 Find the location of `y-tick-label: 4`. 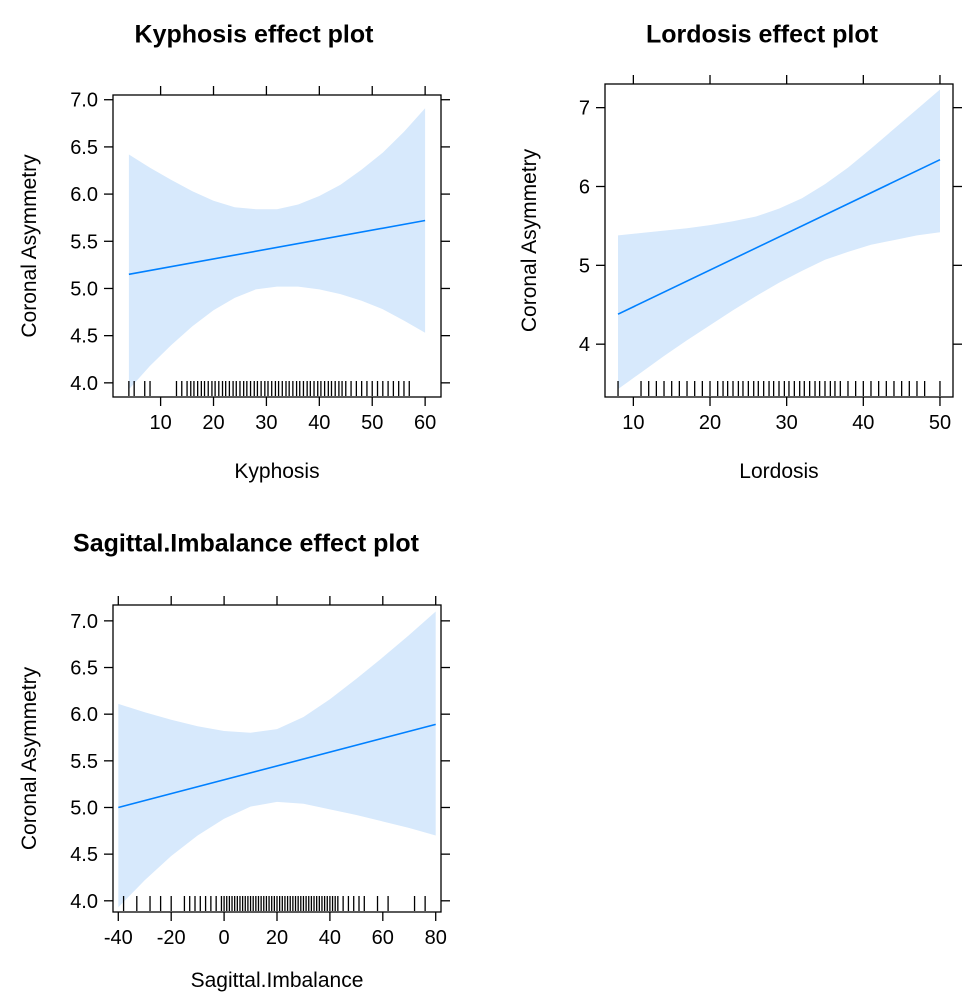

y-tick-label: 4 is located at coordinates (584, 345).